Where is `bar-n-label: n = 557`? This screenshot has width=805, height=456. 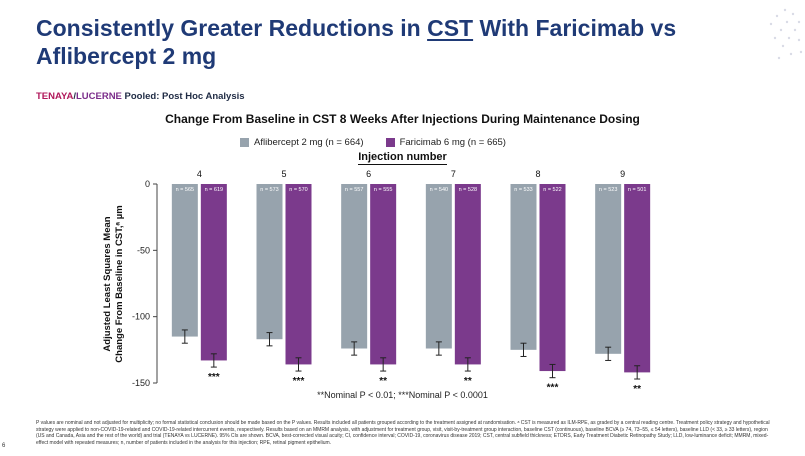
bar-n-label: n = 557 is located at coordinates (354, 190).